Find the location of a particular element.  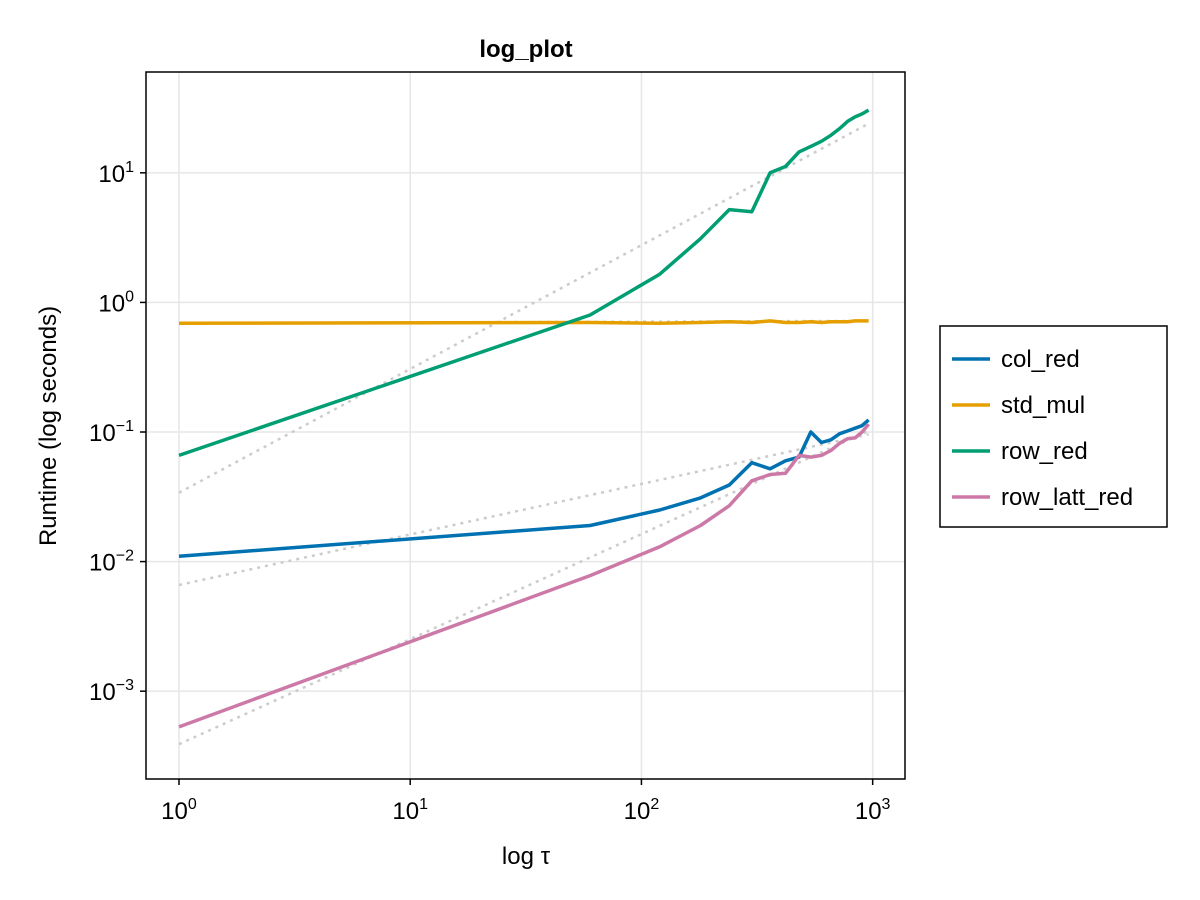

legend: col_red std_mul row_red row_latt_red is located at coordinates (1053, 426).